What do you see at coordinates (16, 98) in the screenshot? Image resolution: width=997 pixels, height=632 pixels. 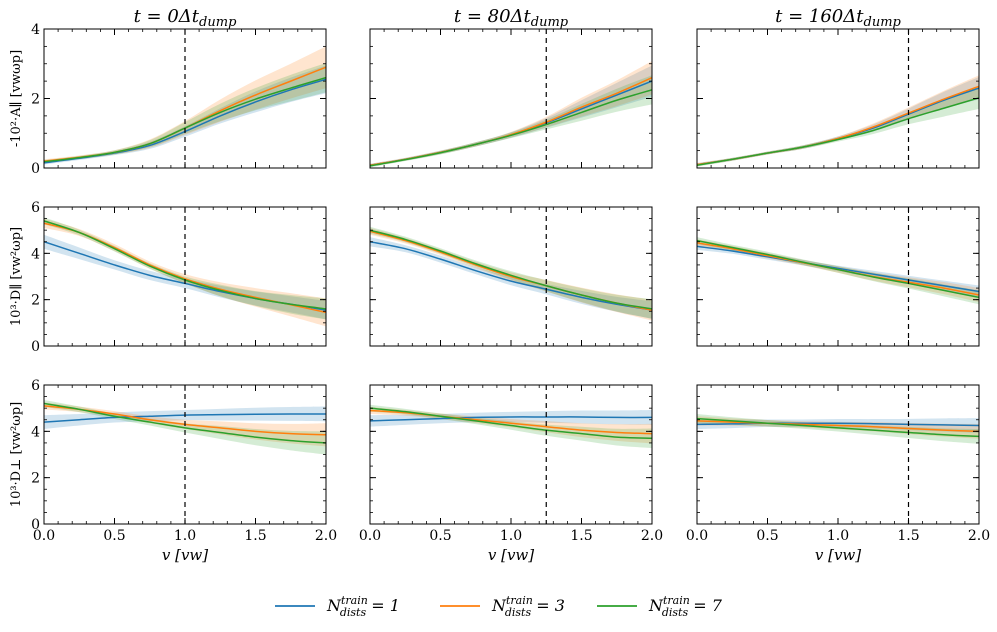 I see `y-axis-label: -10²·A∥ [vwωp]` at bounding box center [16, 98].